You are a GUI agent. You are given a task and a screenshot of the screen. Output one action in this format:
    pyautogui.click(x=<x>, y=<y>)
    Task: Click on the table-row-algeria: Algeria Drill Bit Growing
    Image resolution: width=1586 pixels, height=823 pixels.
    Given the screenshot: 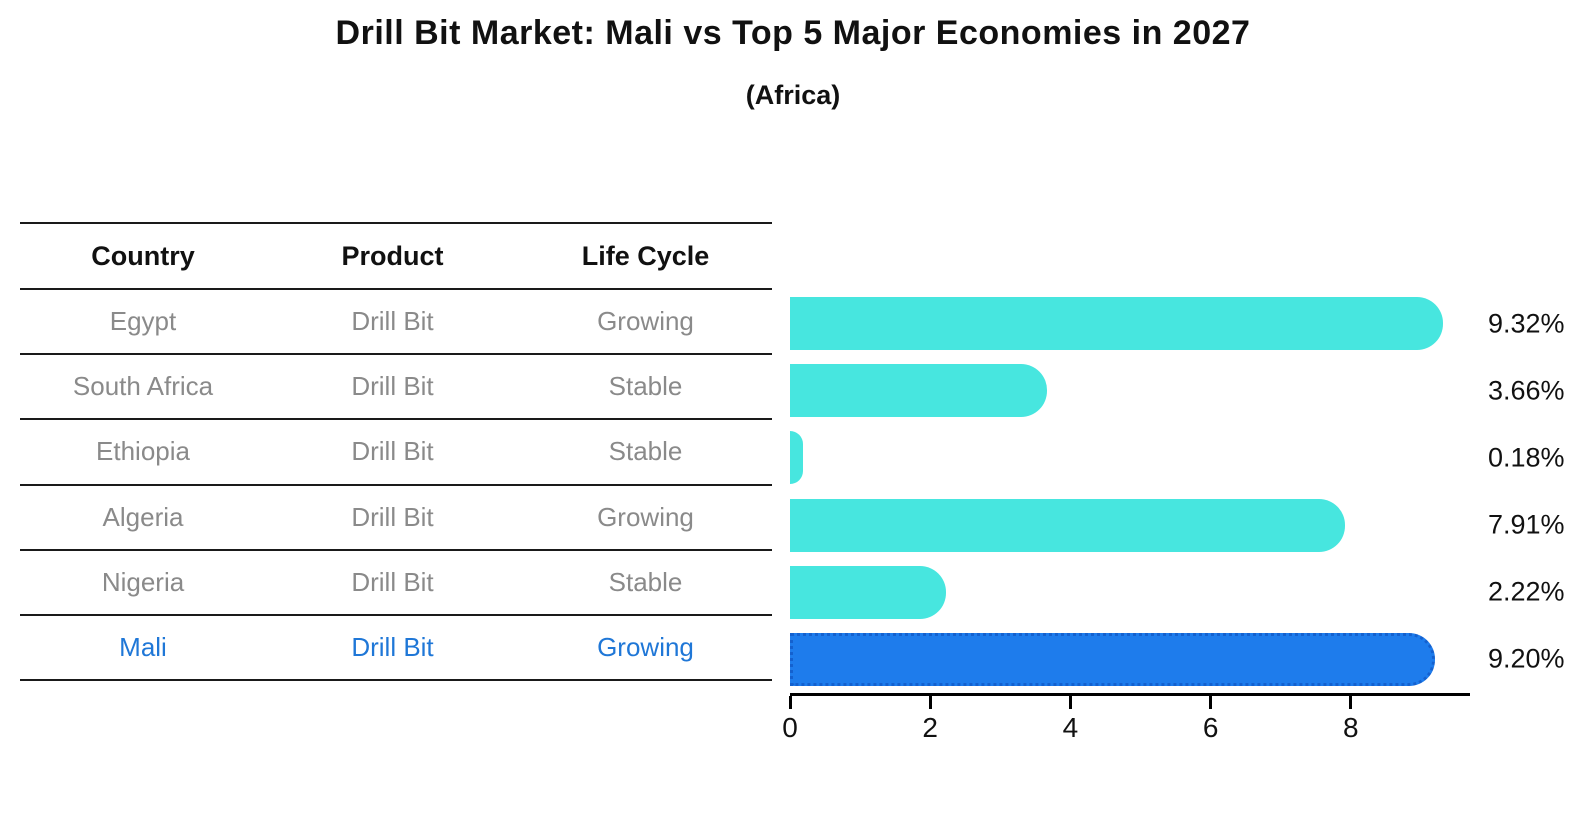 What is the action you would take?
    pyautogui.click(x=396, y=518)
    